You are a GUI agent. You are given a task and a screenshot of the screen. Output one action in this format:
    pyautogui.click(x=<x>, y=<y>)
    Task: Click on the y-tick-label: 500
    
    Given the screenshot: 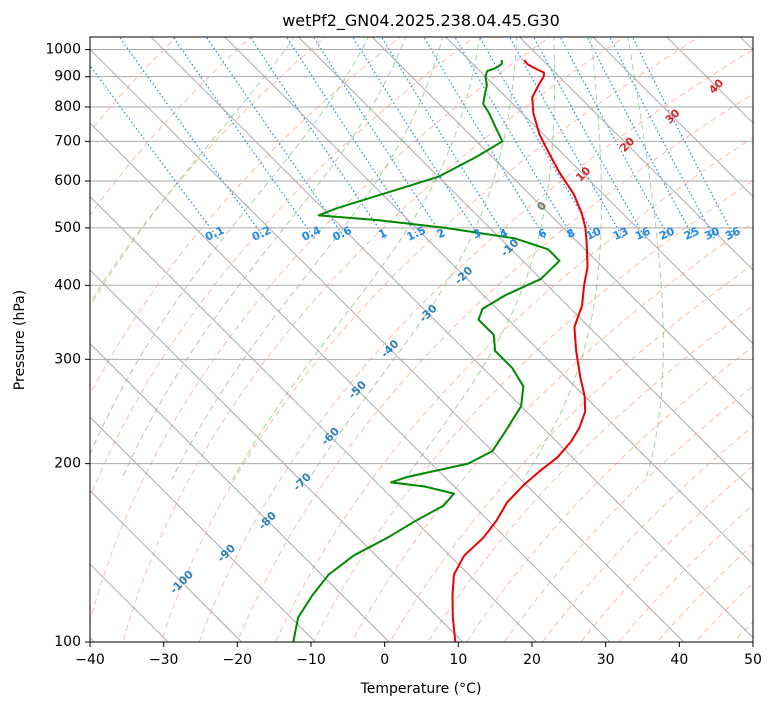 What is the action you would take?
    pyautogui.click(x=67, y=228)
    